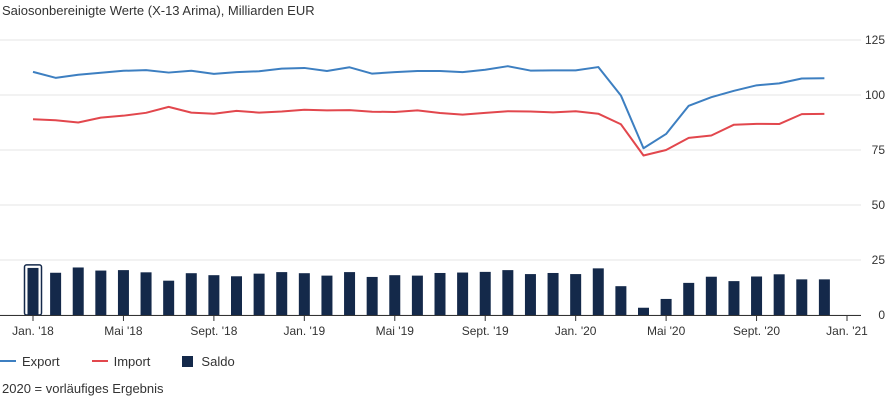  I want to click on legend-label-export: Export, so click(41, 361).